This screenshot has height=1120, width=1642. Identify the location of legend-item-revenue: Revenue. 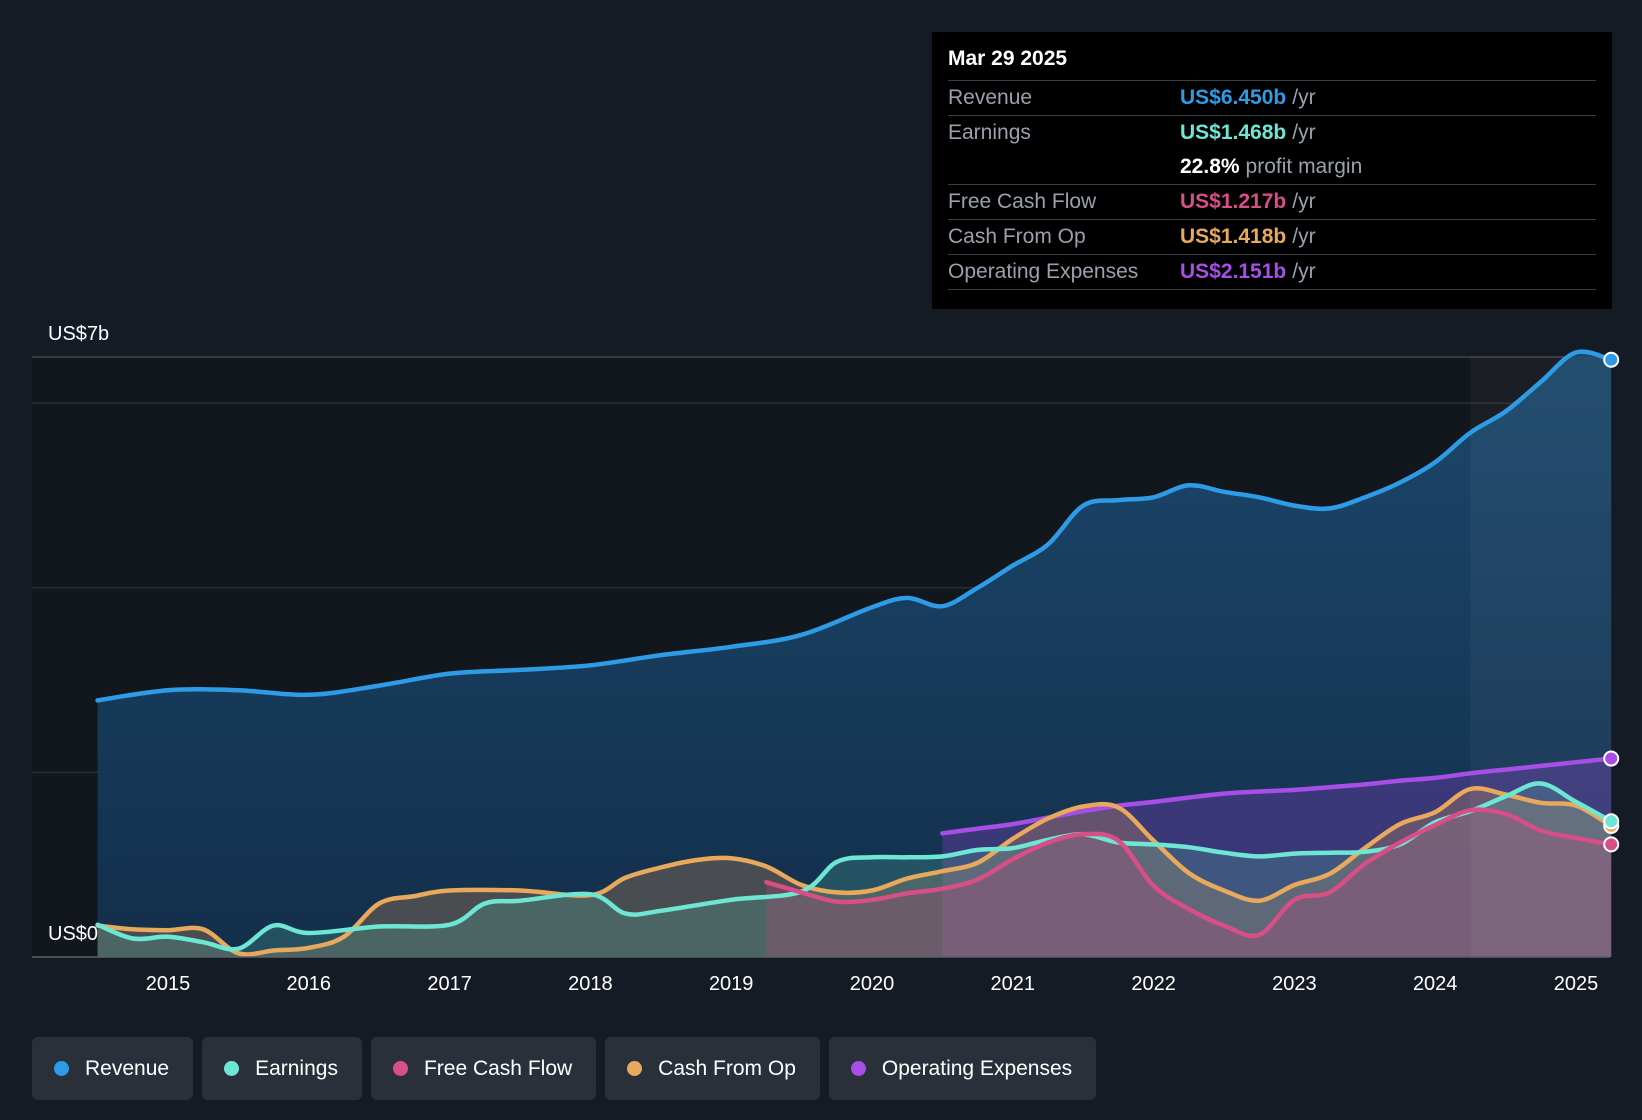
(113, 1068).